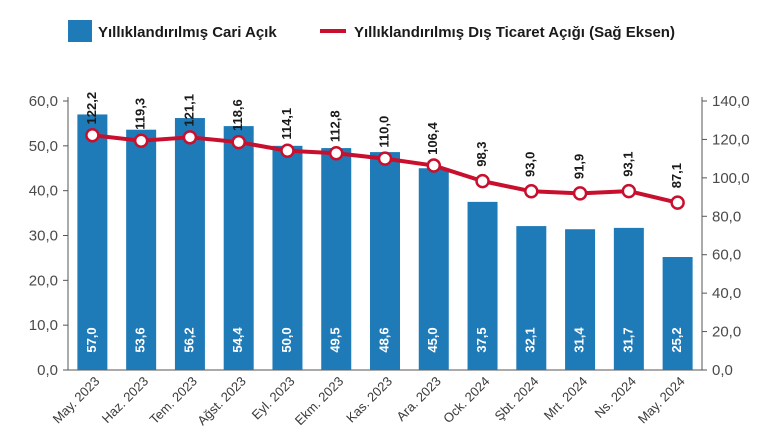 Image resolution: width=770 pixels, height=444 pixels. Describe the element at coordinates (286, 124) in the screenshot. I see `line-value-label: 114,1` at that location.